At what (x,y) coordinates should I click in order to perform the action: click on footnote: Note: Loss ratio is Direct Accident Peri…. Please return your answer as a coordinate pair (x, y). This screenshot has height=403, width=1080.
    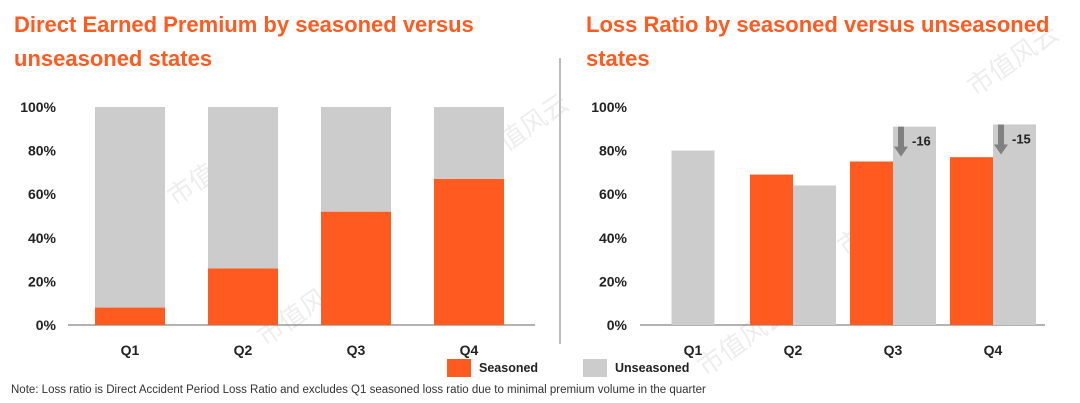
    Looking at the image, I should click on (358, 390).